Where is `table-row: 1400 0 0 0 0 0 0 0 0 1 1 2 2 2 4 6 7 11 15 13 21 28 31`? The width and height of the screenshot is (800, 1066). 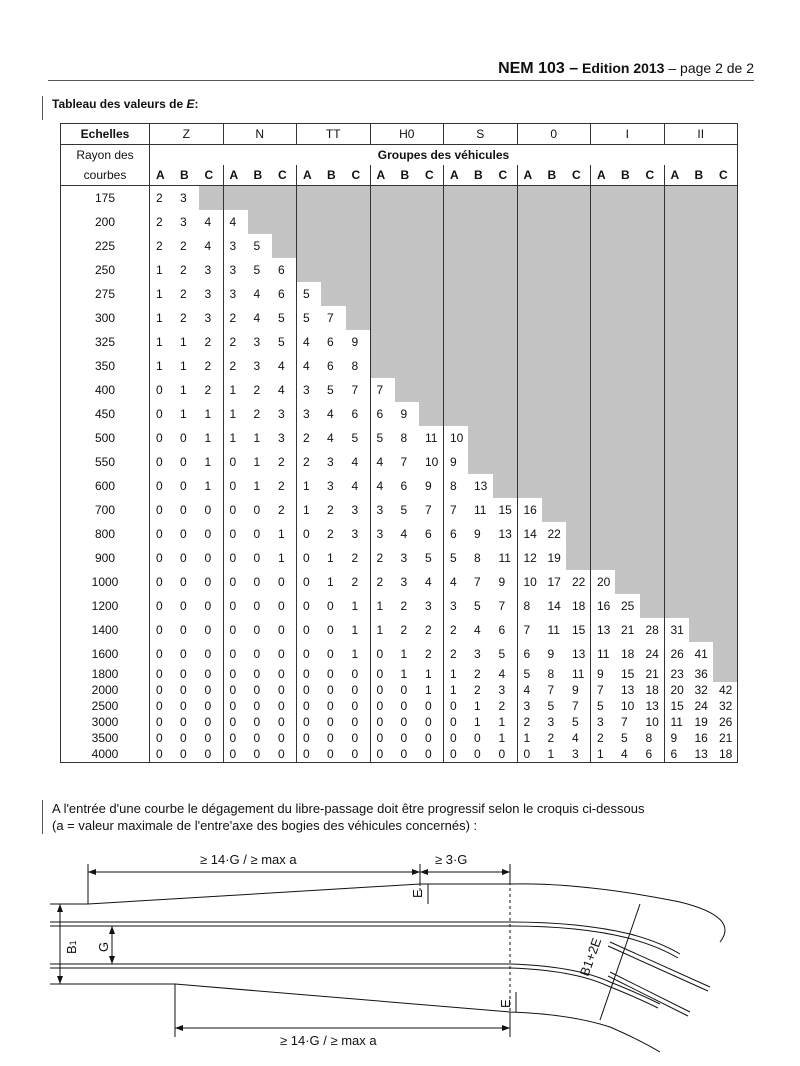 table-row: 1400 0 0 0 0 0 0 0 0 1 1 2 2 2 4 6 7 11 15 13 21 28 31 is located at coordinates (399, 630).